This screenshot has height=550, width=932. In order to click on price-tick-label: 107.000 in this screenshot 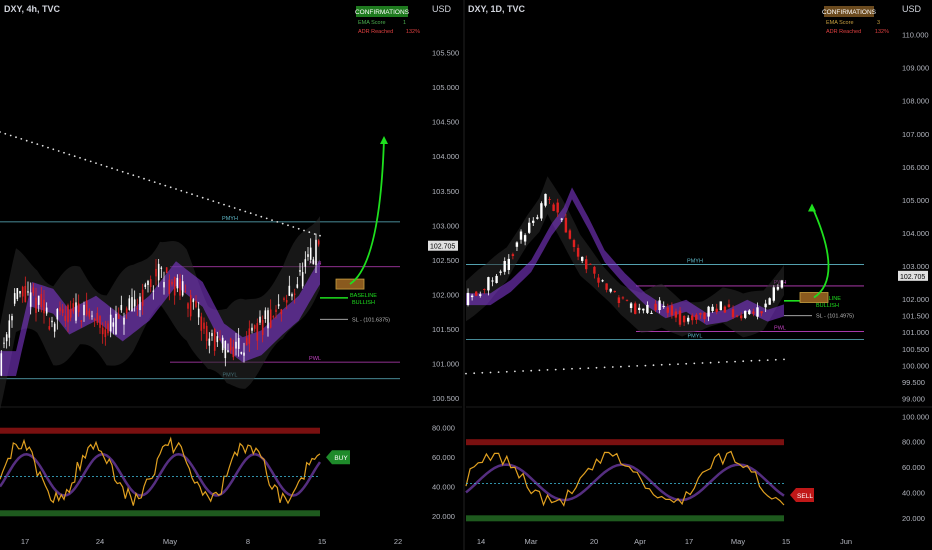, I will do `click(915, 134)`.